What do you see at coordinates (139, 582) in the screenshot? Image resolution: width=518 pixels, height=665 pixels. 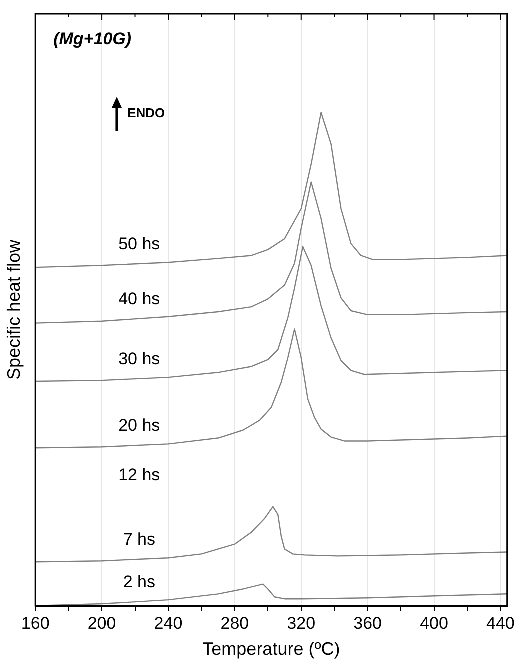 I see `series-label: 2 hs` at bounding box center [139, 582].